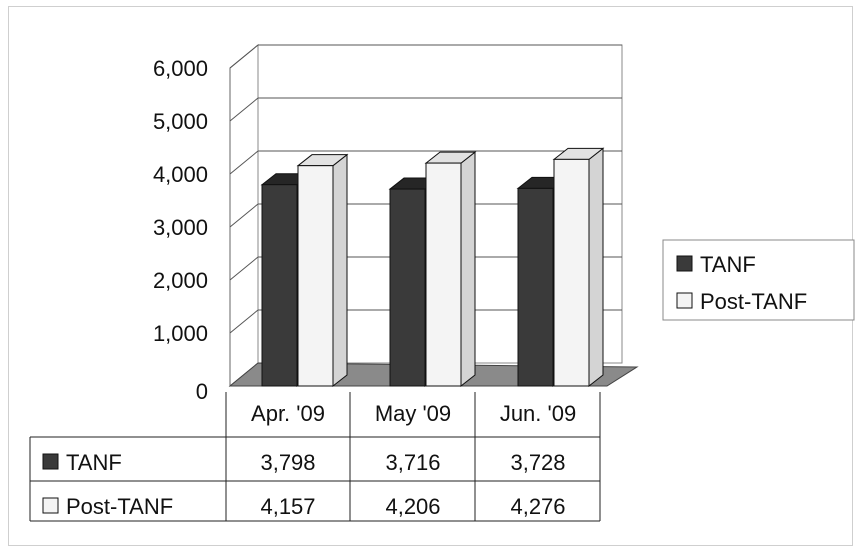 This screenshot has height=553, width=855. Describe the element at coordinates (287, 462) in the screenshot. I see `table-cell: 3,798` at that location.